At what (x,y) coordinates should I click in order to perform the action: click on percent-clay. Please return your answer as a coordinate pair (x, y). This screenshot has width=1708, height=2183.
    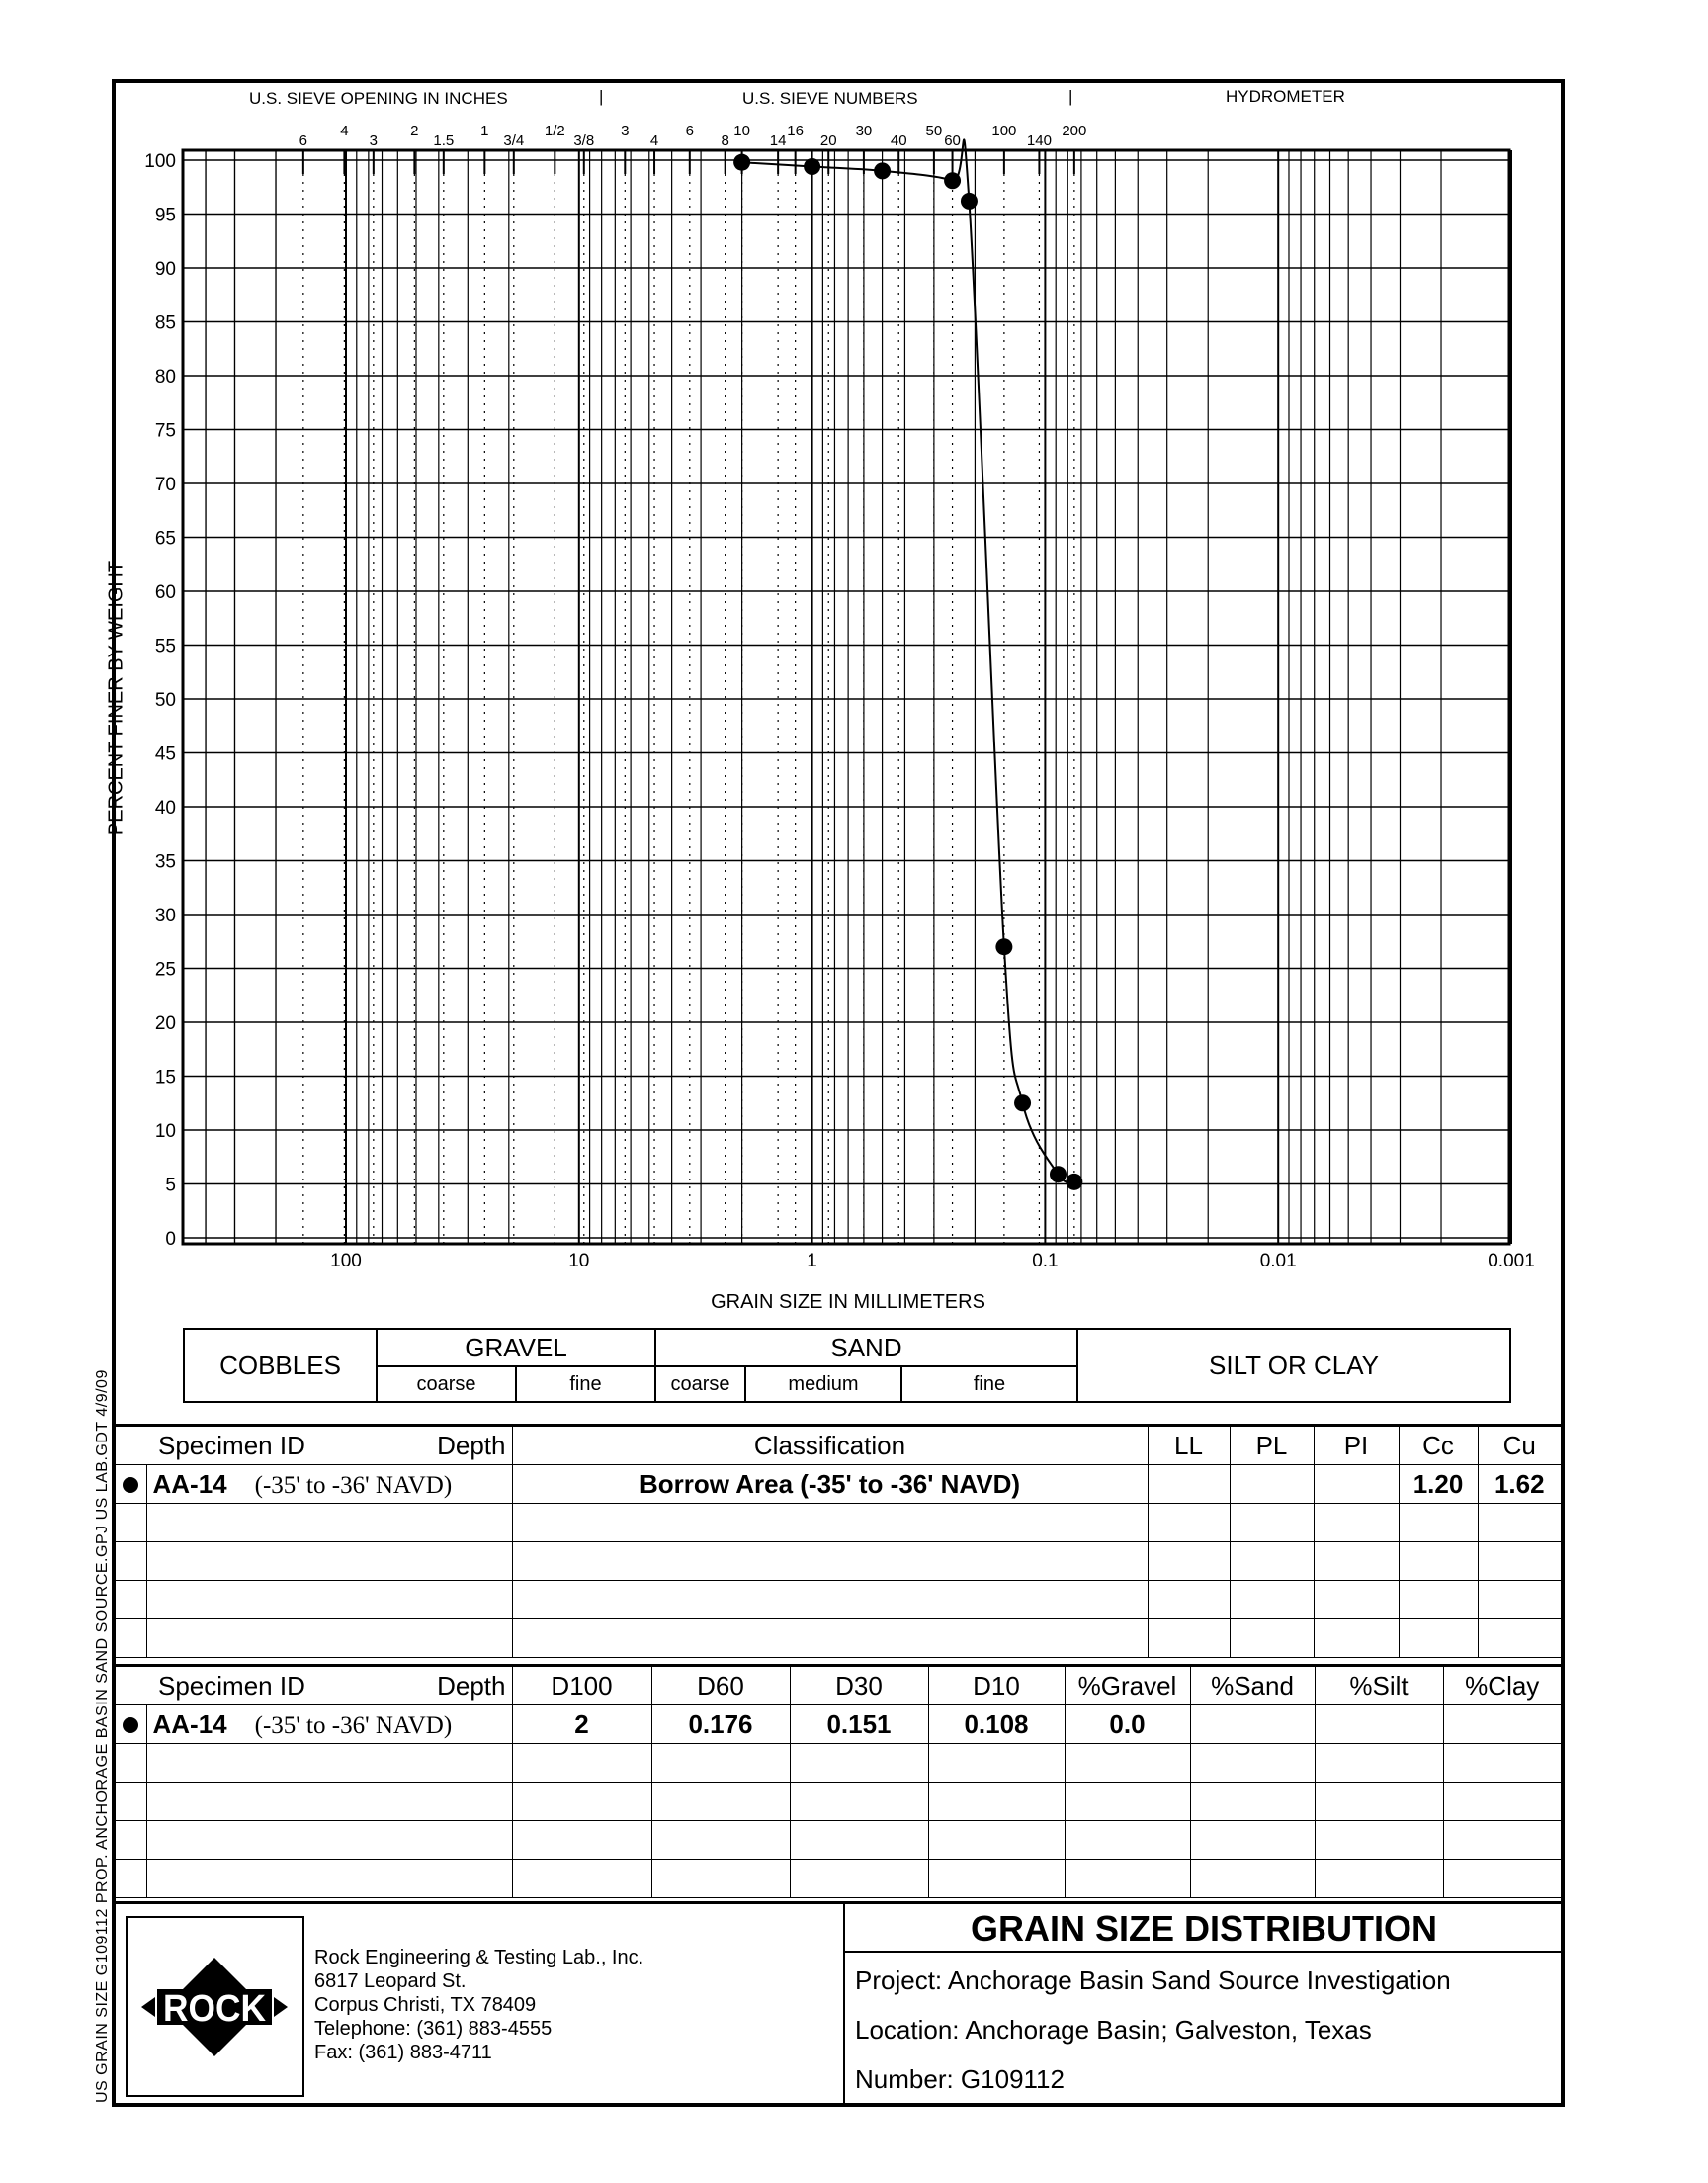
    Looking at the image, I should click on (1501, 1724).